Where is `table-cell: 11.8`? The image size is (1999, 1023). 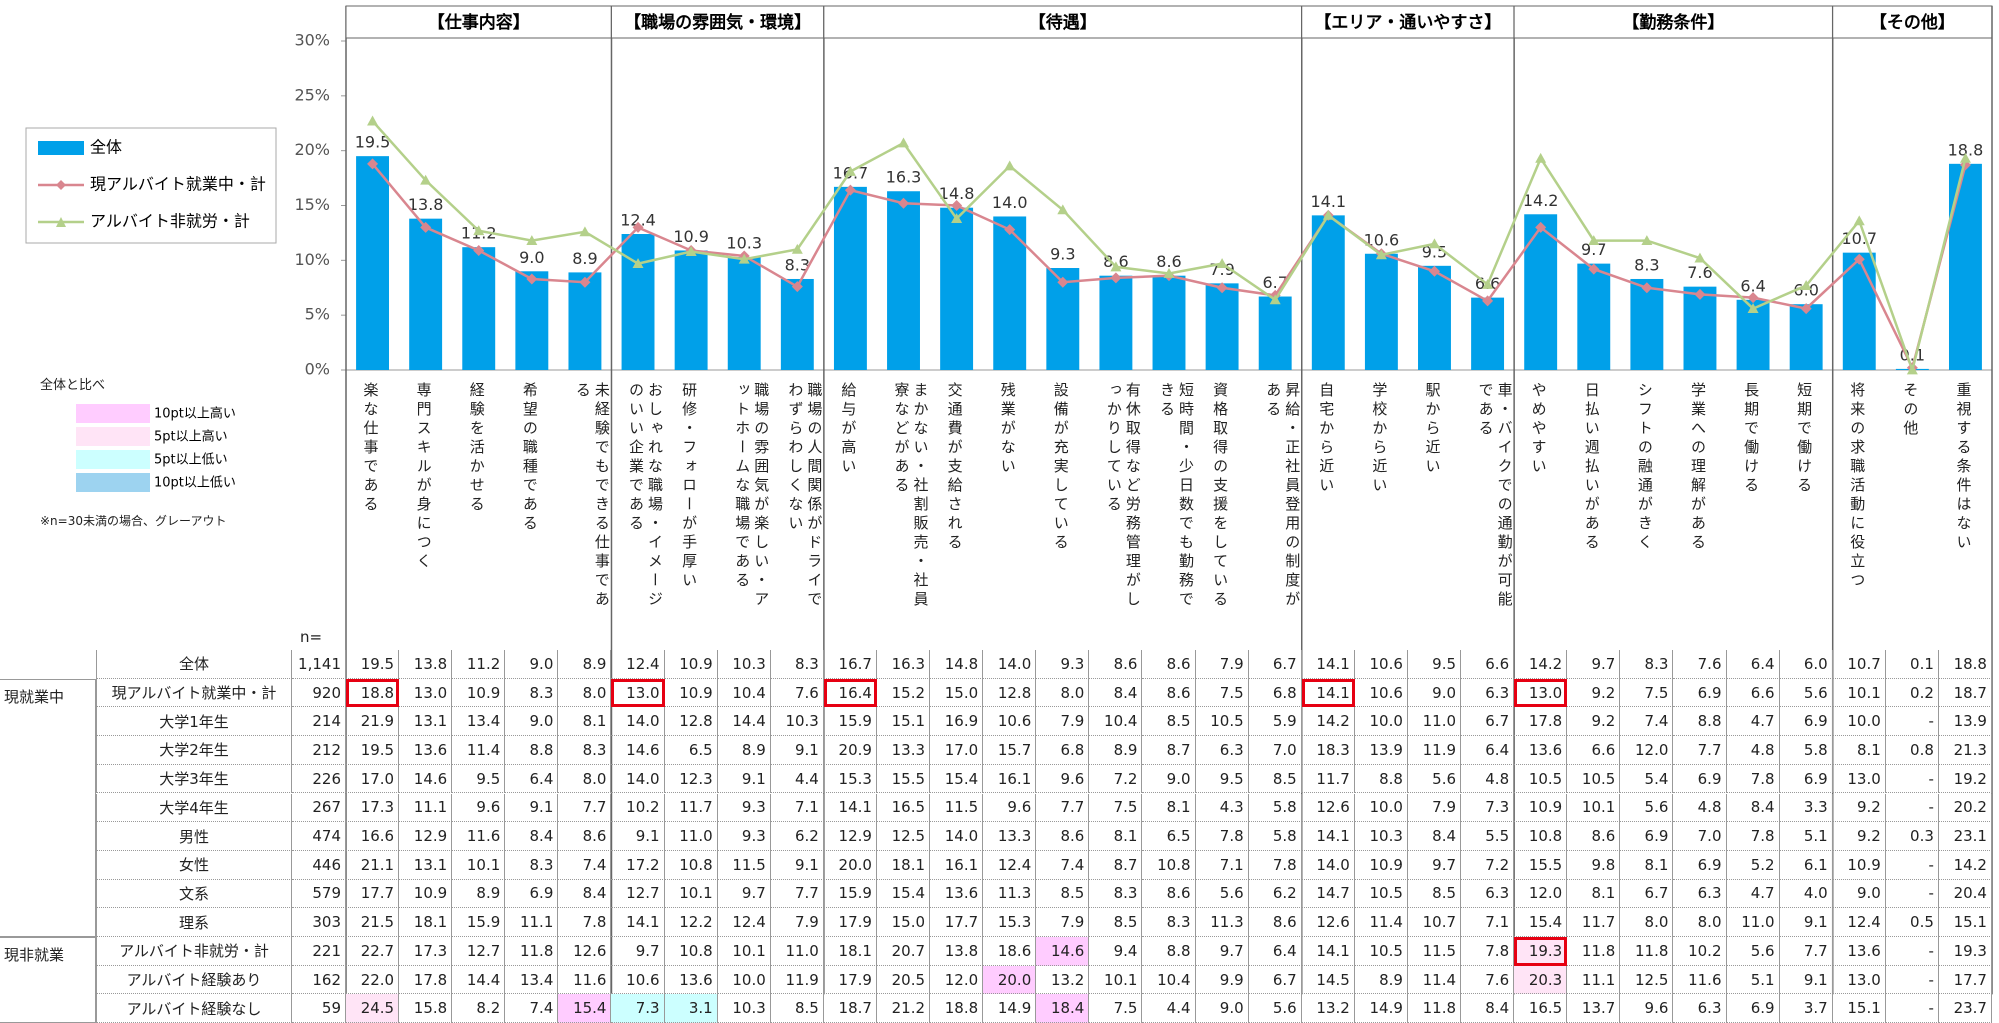
table-cell: 11.8 is located at coordinates (1594, 951).